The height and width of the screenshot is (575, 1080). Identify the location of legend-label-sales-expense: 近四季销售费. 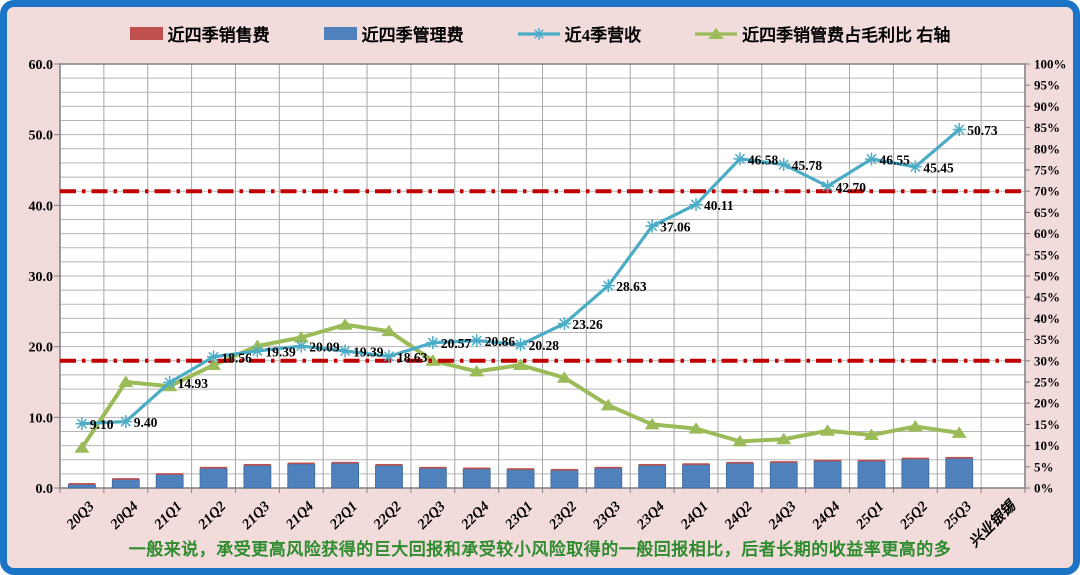
(218, 35).